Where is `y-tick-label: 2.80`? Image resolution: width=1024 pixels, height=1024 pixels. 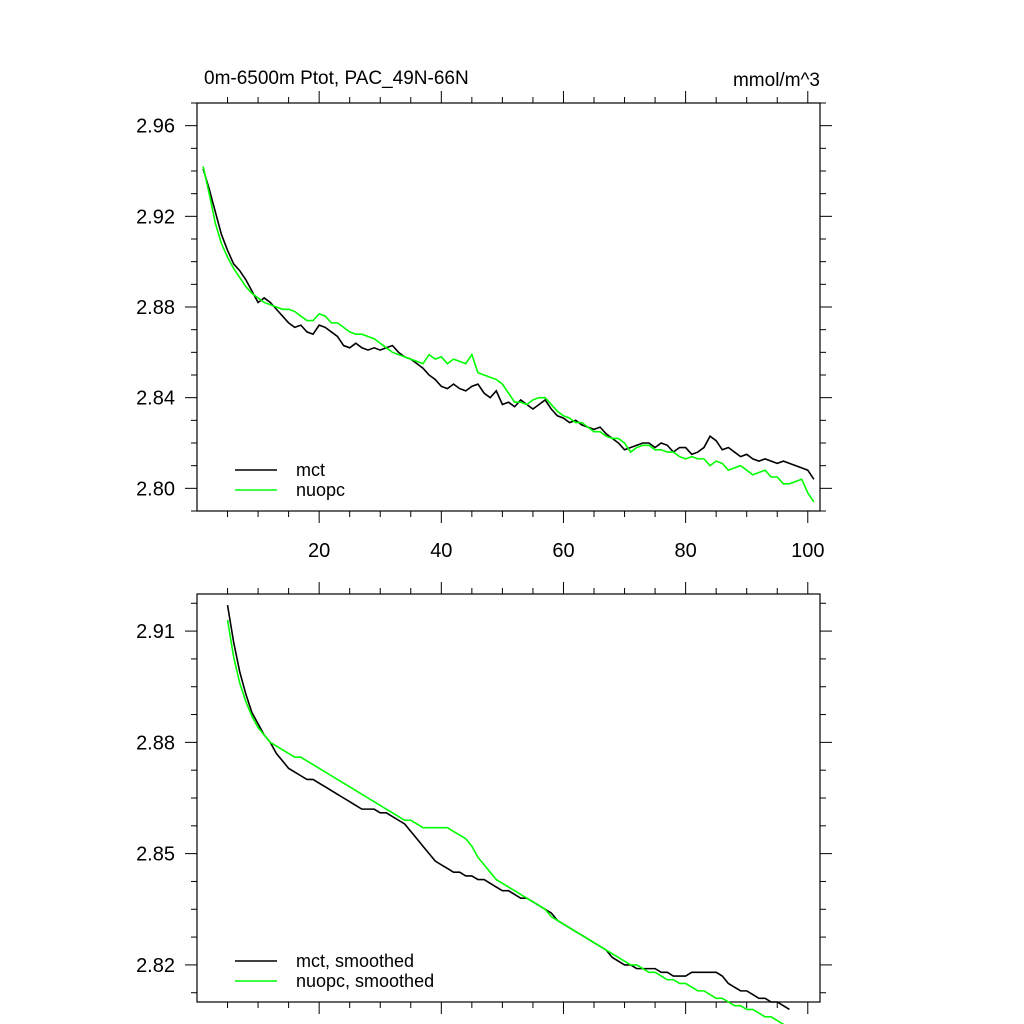 y-tick-label: 2.80 is located at coordinates (155, 489).